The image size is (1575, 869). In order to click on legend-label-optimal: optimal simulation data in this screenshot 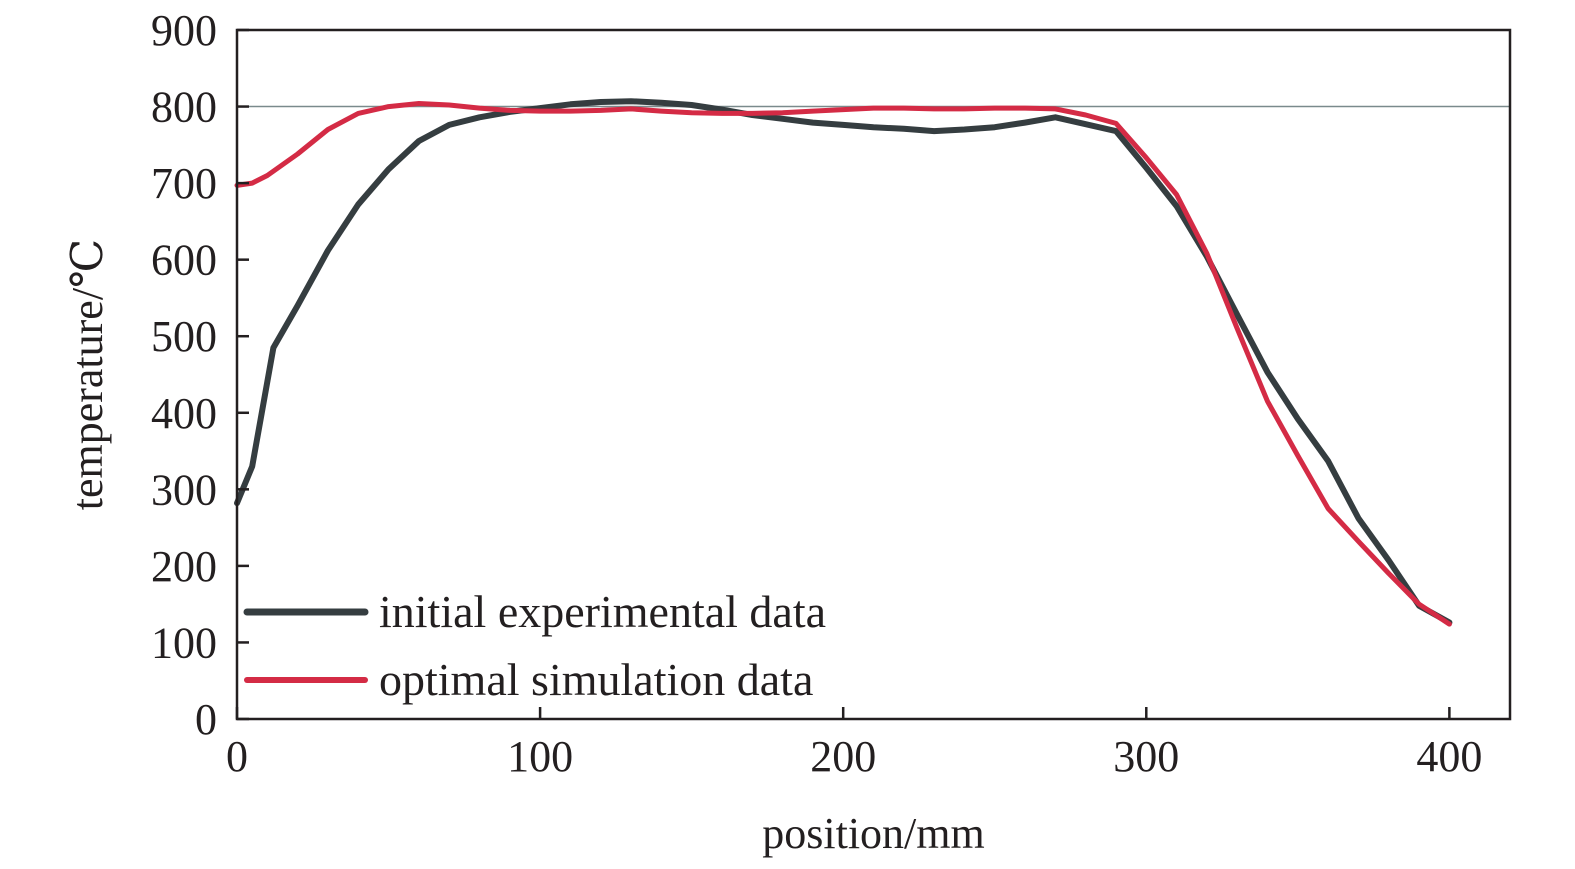, I will do `click(596, 679)`.